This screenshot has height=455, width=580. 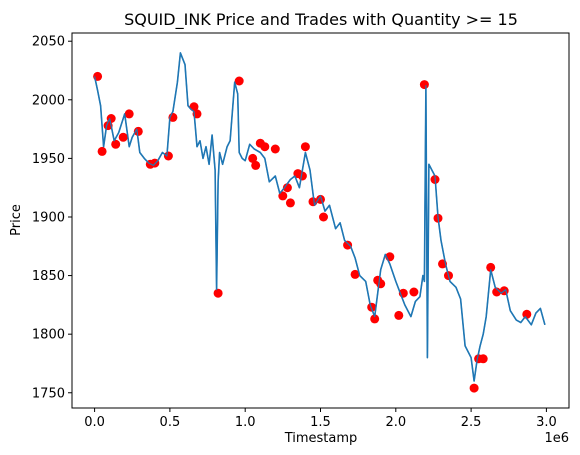 What do you see at coordinates (48, 159) in the screenshot?
I see `y-tick-label: 1950` at bounding box center [48, 159].